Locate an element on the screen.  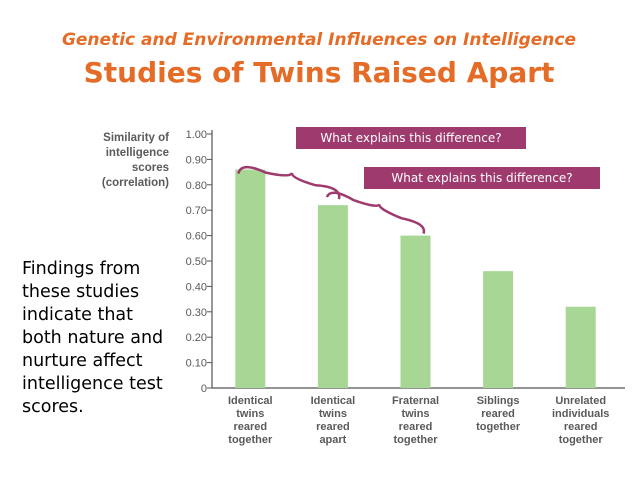
y-tick-label: 0.40 is located at coordinates (196, 287).